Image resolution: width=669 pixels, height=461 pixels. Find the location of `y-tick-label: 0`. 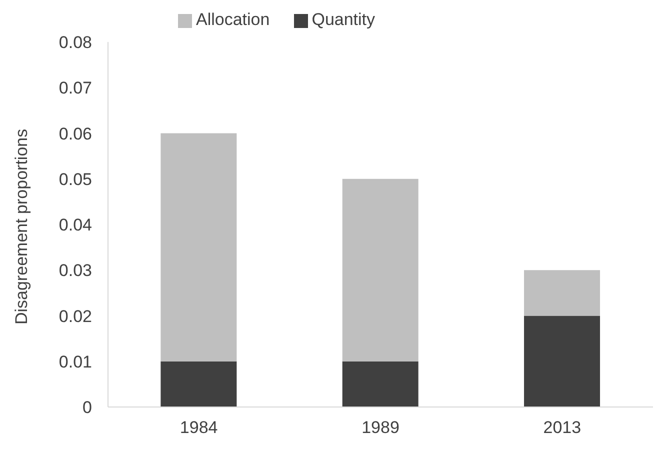

y-tick-label: 0 is located at coordinates (87, 408).